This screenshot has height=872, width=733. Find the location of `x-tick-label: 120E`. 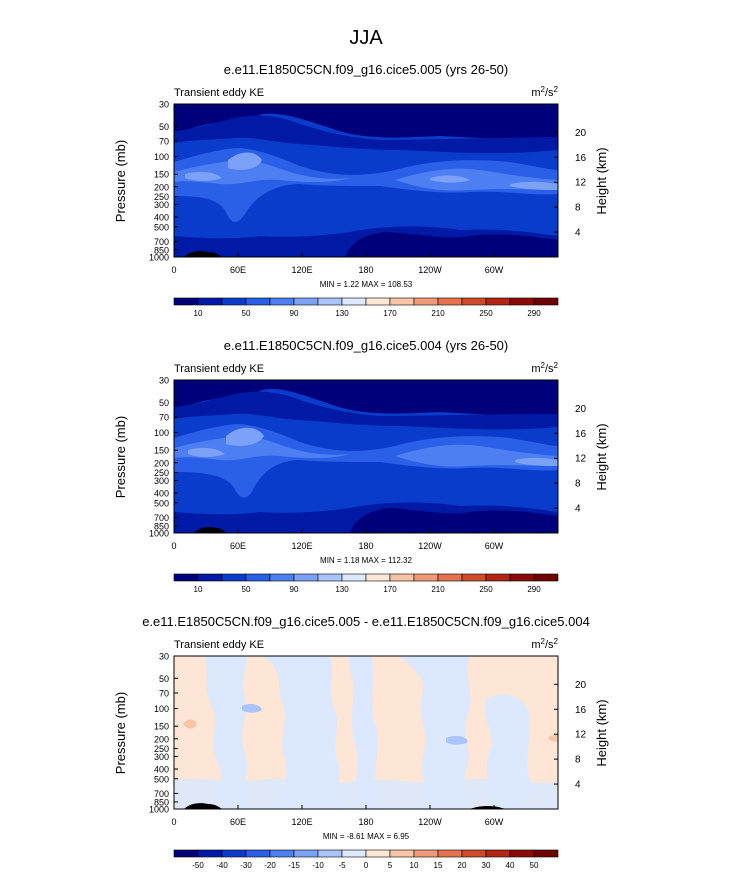

x-tick-label: 120E is located at coordinates (301, 546).